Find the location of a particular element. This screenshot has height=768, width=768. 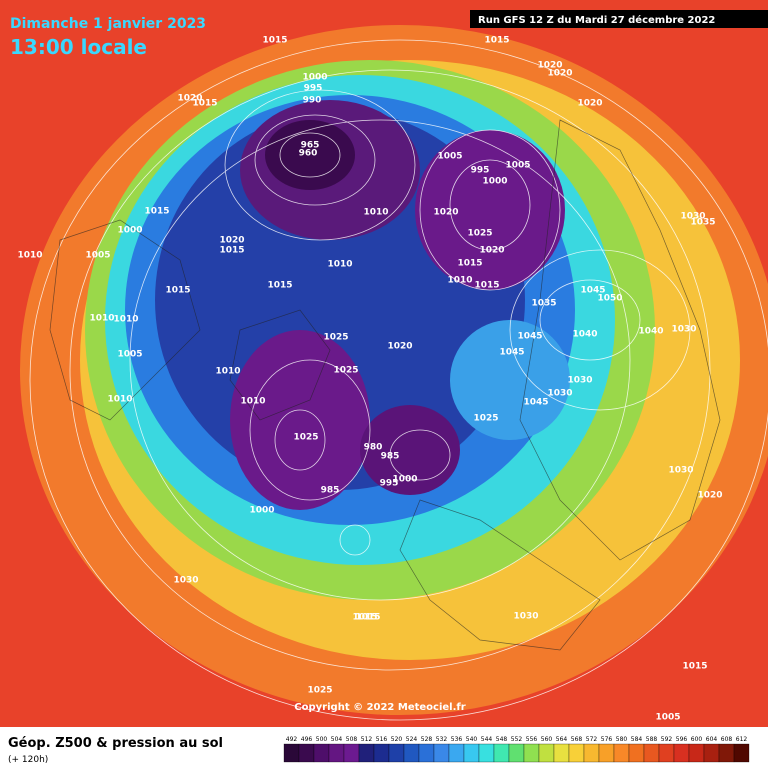

colorbar-tick-label: 612 is located at coordinates (742, 739).